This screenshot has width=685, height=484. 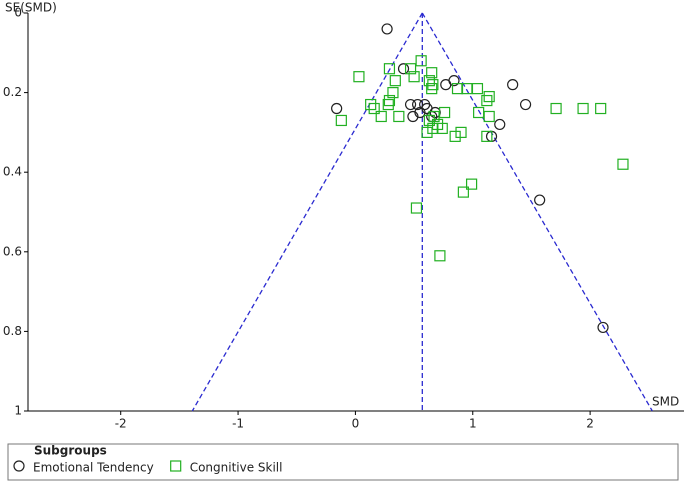 What do you see at coordinates (12, 172) in the screenshot?
I see `y-tick-label: 0.4` at bounding box center [12, 172].